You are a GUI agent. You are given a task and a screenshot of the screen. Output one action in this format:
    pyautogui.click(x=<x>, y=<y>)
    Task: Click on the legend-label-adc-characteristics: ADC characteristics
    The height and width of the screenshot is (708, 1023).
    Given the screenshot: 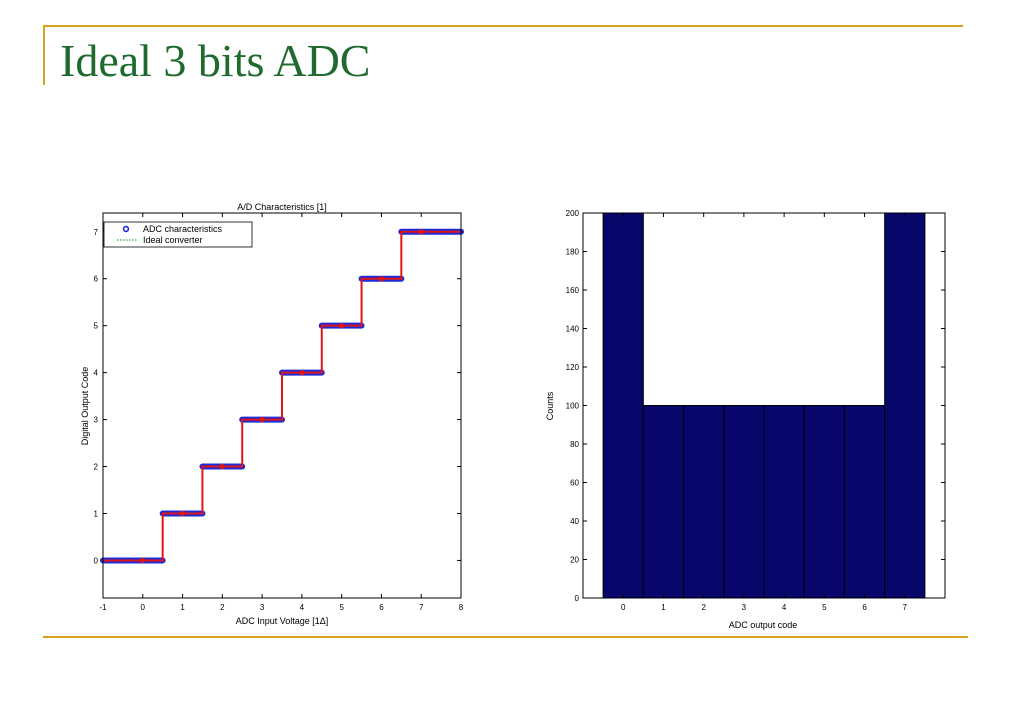 What is the action you would take?
    pyautogui.click(x=183, y=229)
    